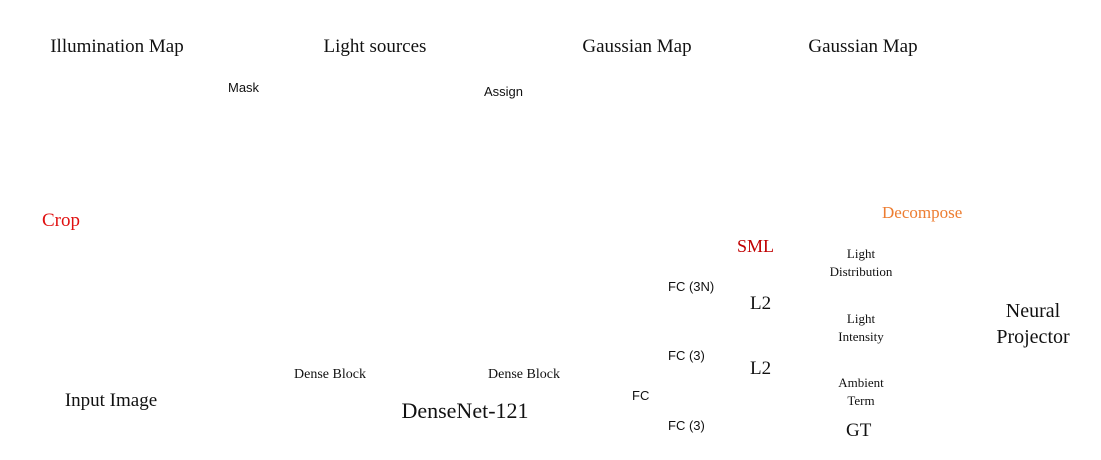 This screenshot has height=460, width=1101. What do you see at coordinates (691, 286) in the screenshot?
I see `fc-head-label-1: FC (3N)` at bounding box center [691, 286].